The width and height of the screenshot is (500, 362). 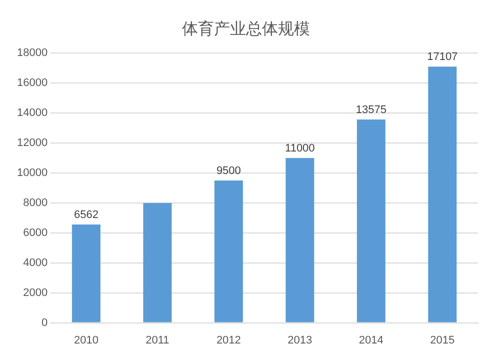 What do you see at coordinates (32, 113) in the screenshot?
I see `y-tick-label: 14000` at bounding box center [32, 113].